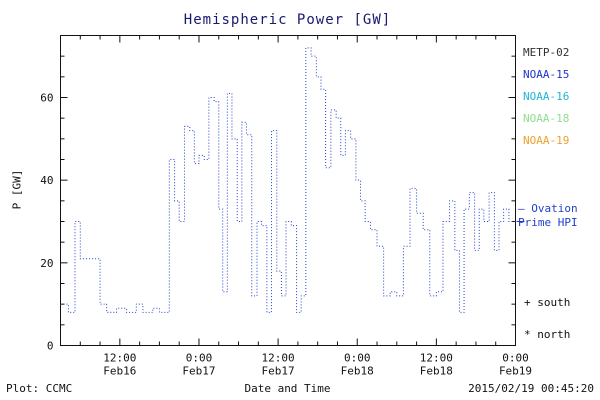 This screenshot has height=400, width=600. I want to click on x-tick-date-3: Feb18, so click(357, 371).